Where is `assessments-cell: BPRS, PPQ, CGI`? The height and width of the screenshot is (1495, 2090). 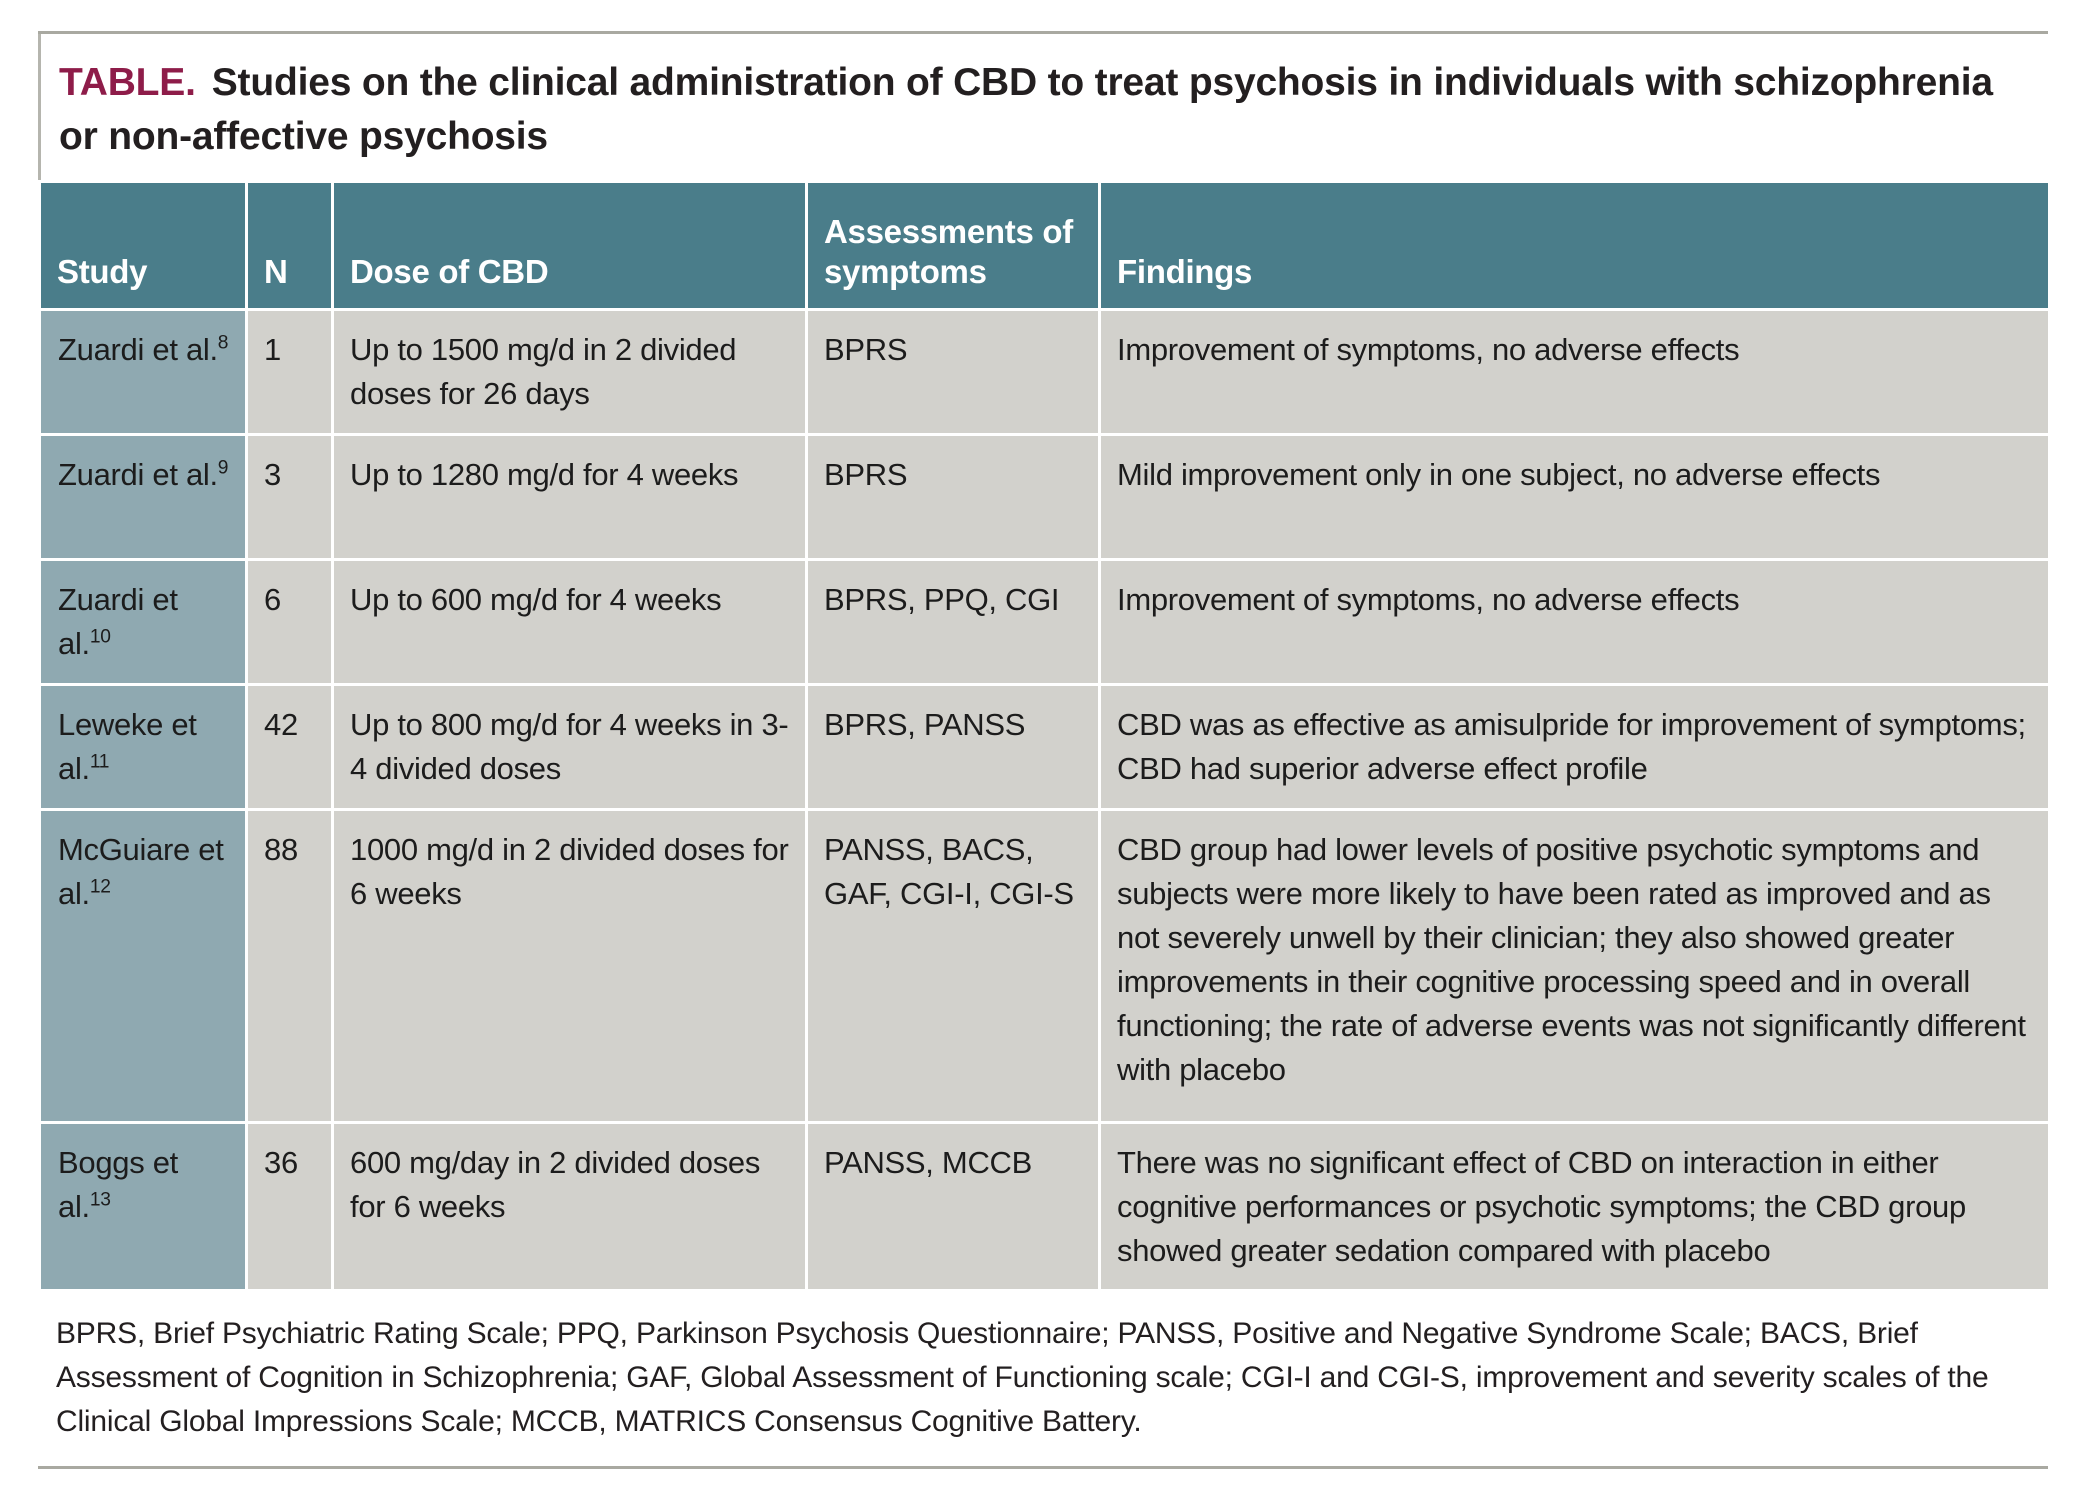
assessments-cell: BPRS, PPQ, CGI is located at coordinates (953, 622).